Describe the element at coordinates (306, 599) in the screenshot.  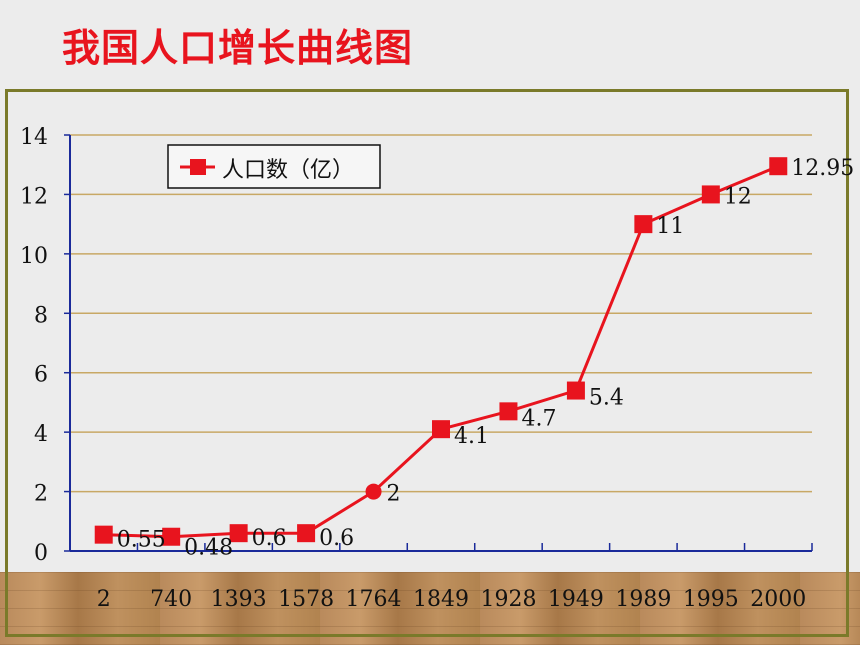
I see `x-tick-label: 1578` at that location.